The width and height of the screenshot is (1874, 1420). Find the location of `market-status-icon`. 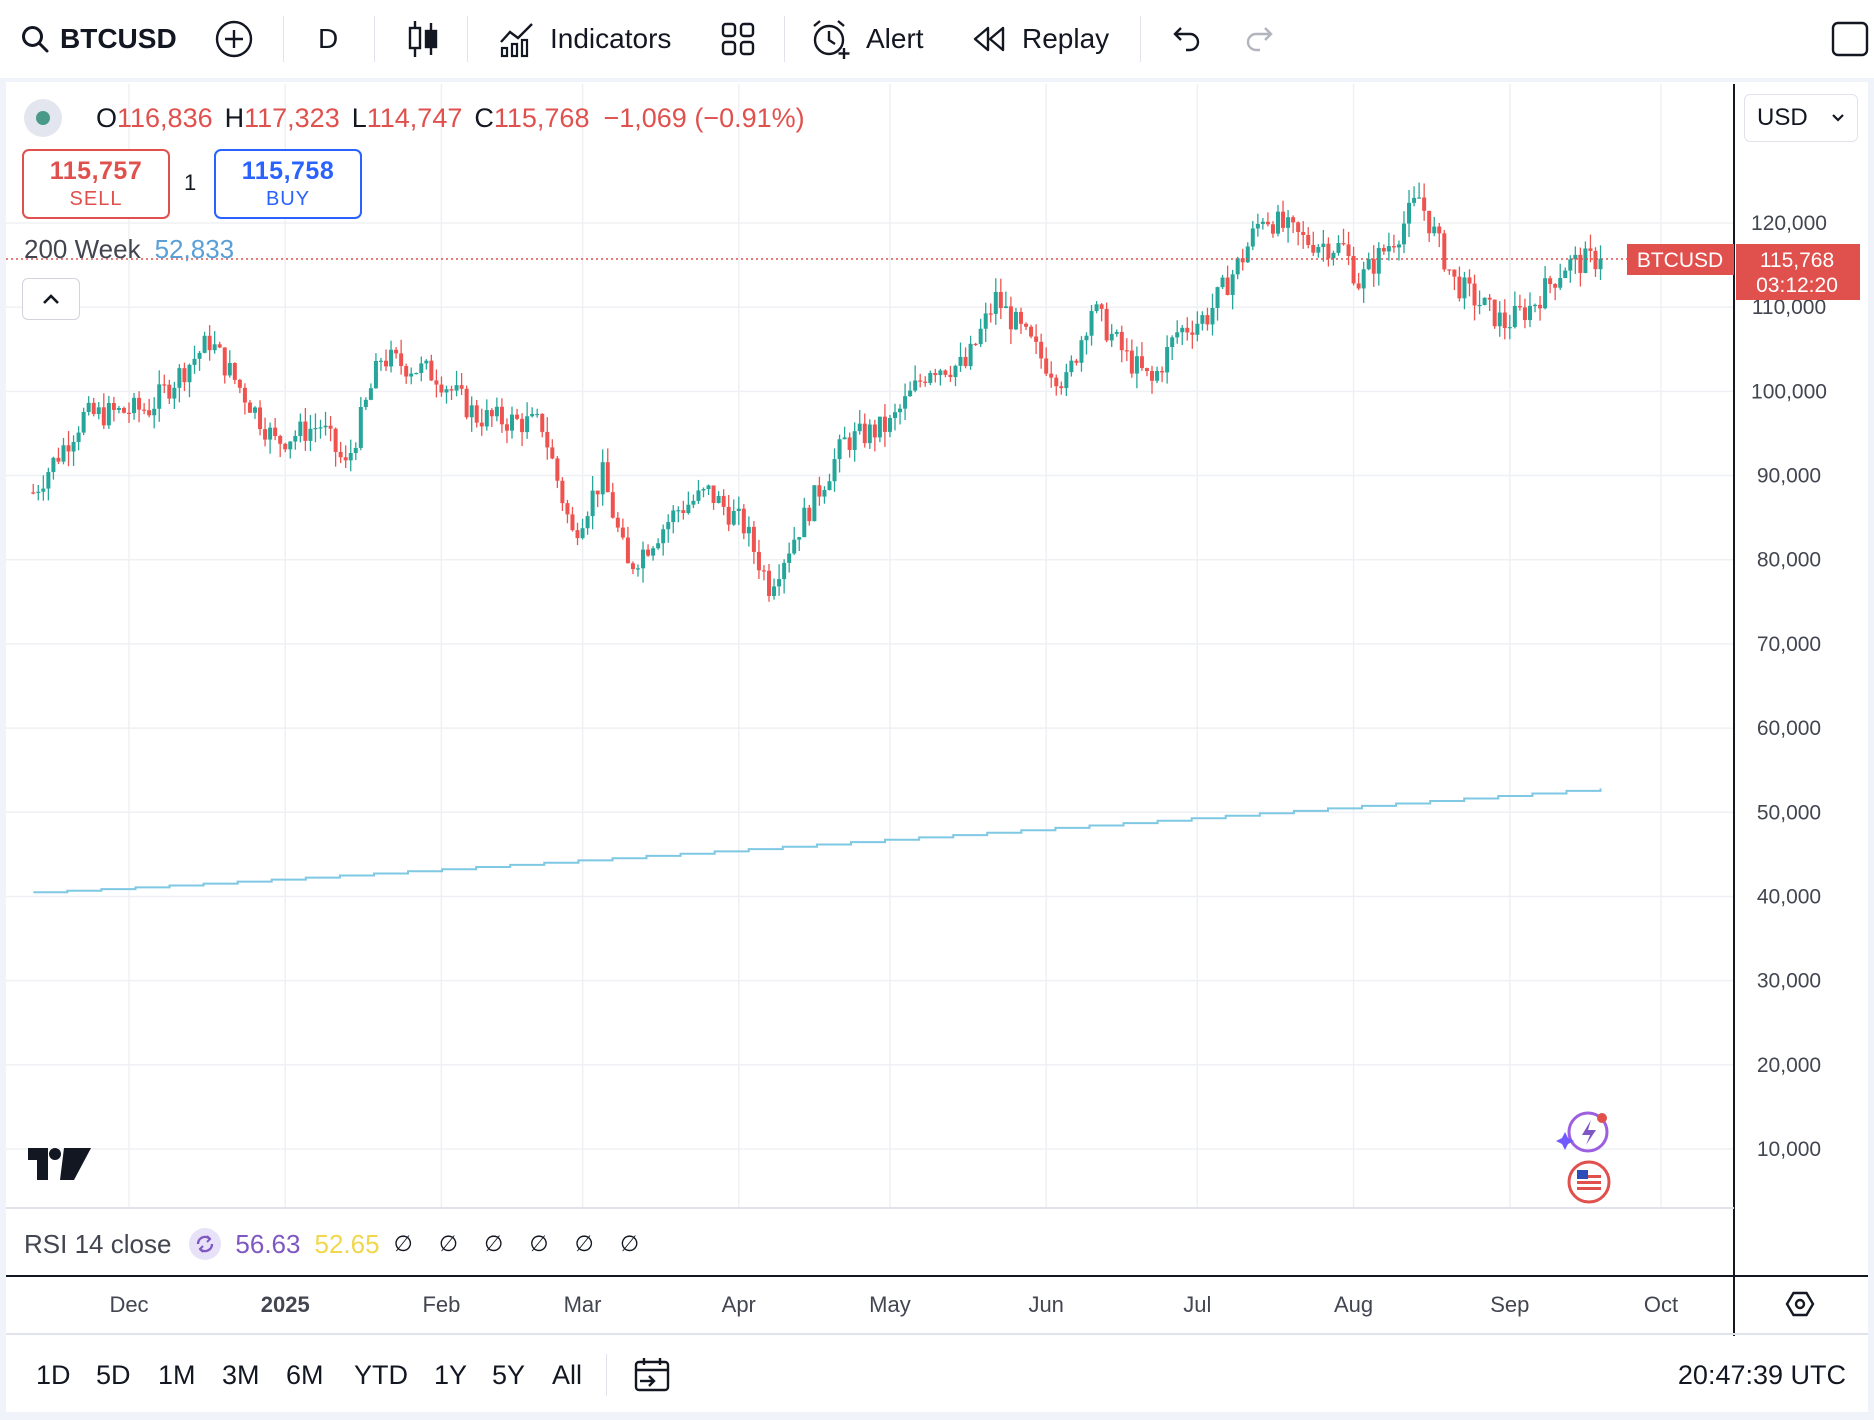

market-status-icon is located at coordinates (43, 118).